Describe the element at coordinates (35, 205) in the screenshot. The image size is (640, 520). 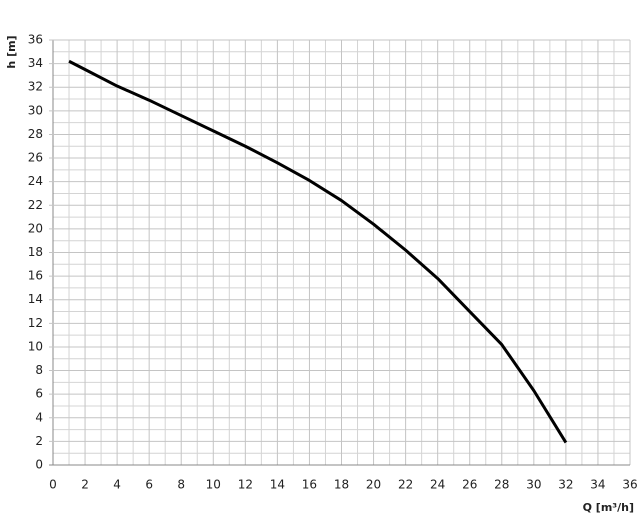
I see `y-tick-label: 22` at that location.